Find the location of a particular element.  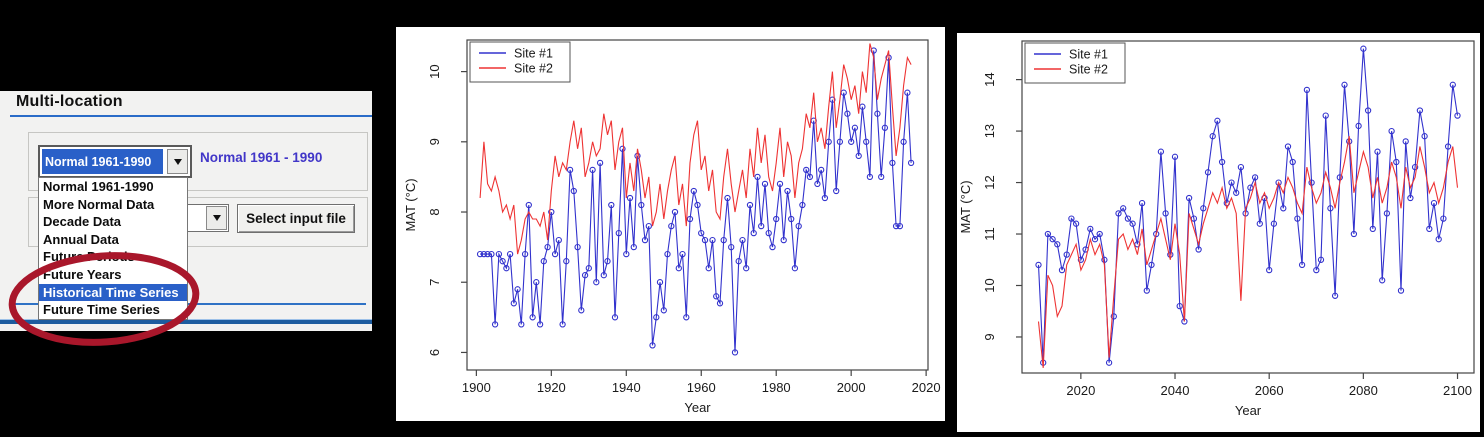

dropdown-item: More Normal Data is located at coordinates (99, 204).